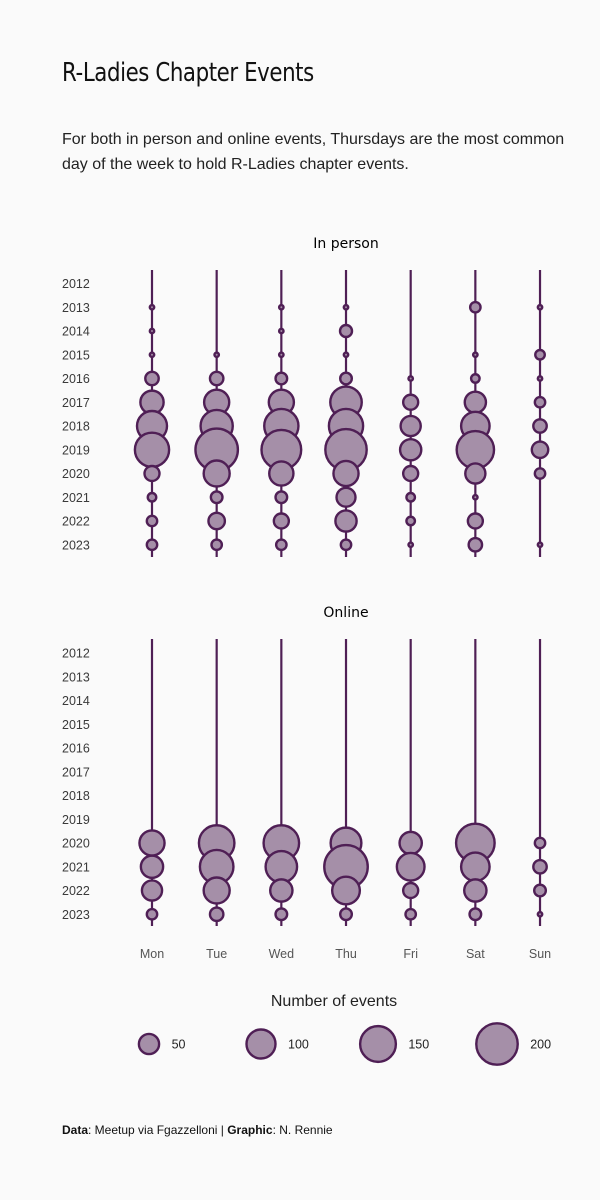 The width and height of the screenshot is (600, 1200). Describe the element at coordinates (281, 473) in the screenshot. I see `bubble-wed-2020` at that location.